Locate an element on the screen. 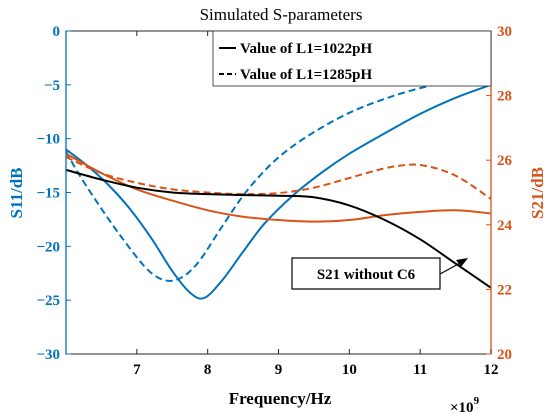  y-left-tick-label: −5 is located at coordinates (52, 86).